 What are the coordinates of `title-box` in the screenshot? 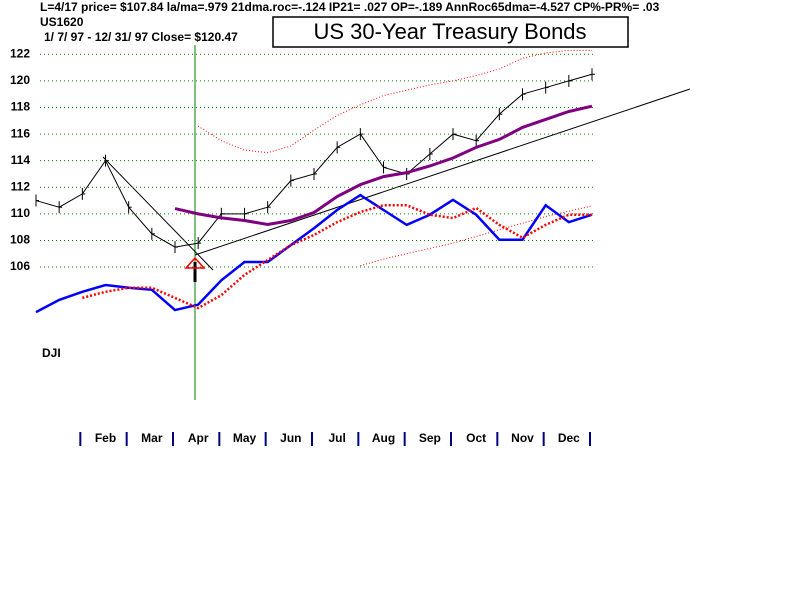 It's located at (450, 32).